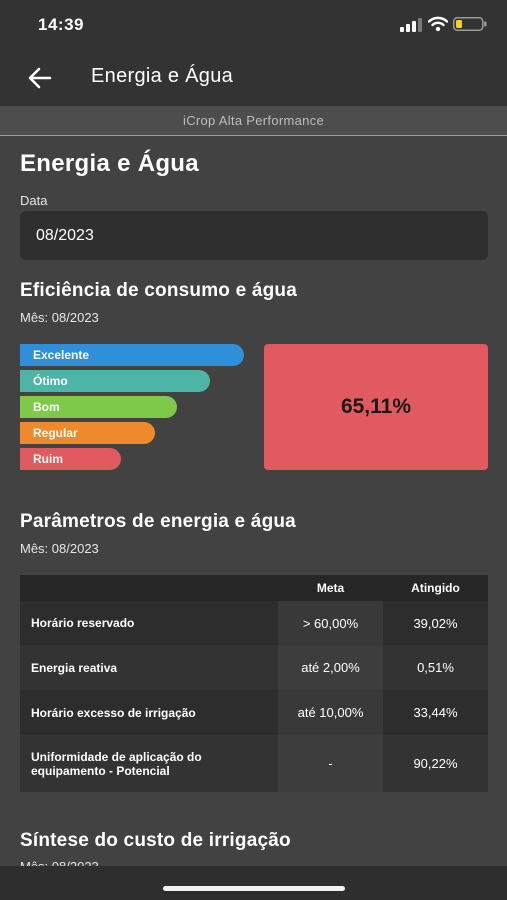 The image size is (507, 900). What do you see at coordinates (109, 163) in the screenshot?
I see `page-title: Energia e Água` at bounding box center [109, 163].